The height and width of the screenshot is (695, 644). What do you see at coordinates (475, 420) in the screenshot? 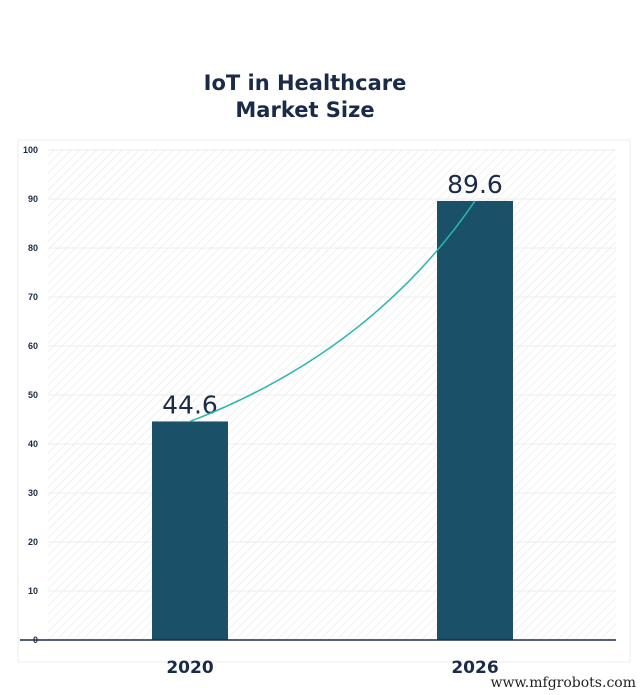
I see `bar-2026` at bounding box center [475, 420].